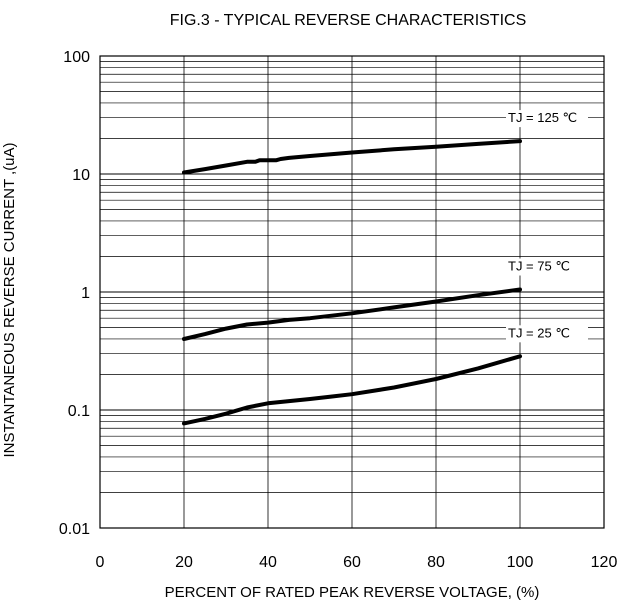  Describe the element at coordinates (436, 562) in the screenshot. I see `x-tick-label: 80` at that location.